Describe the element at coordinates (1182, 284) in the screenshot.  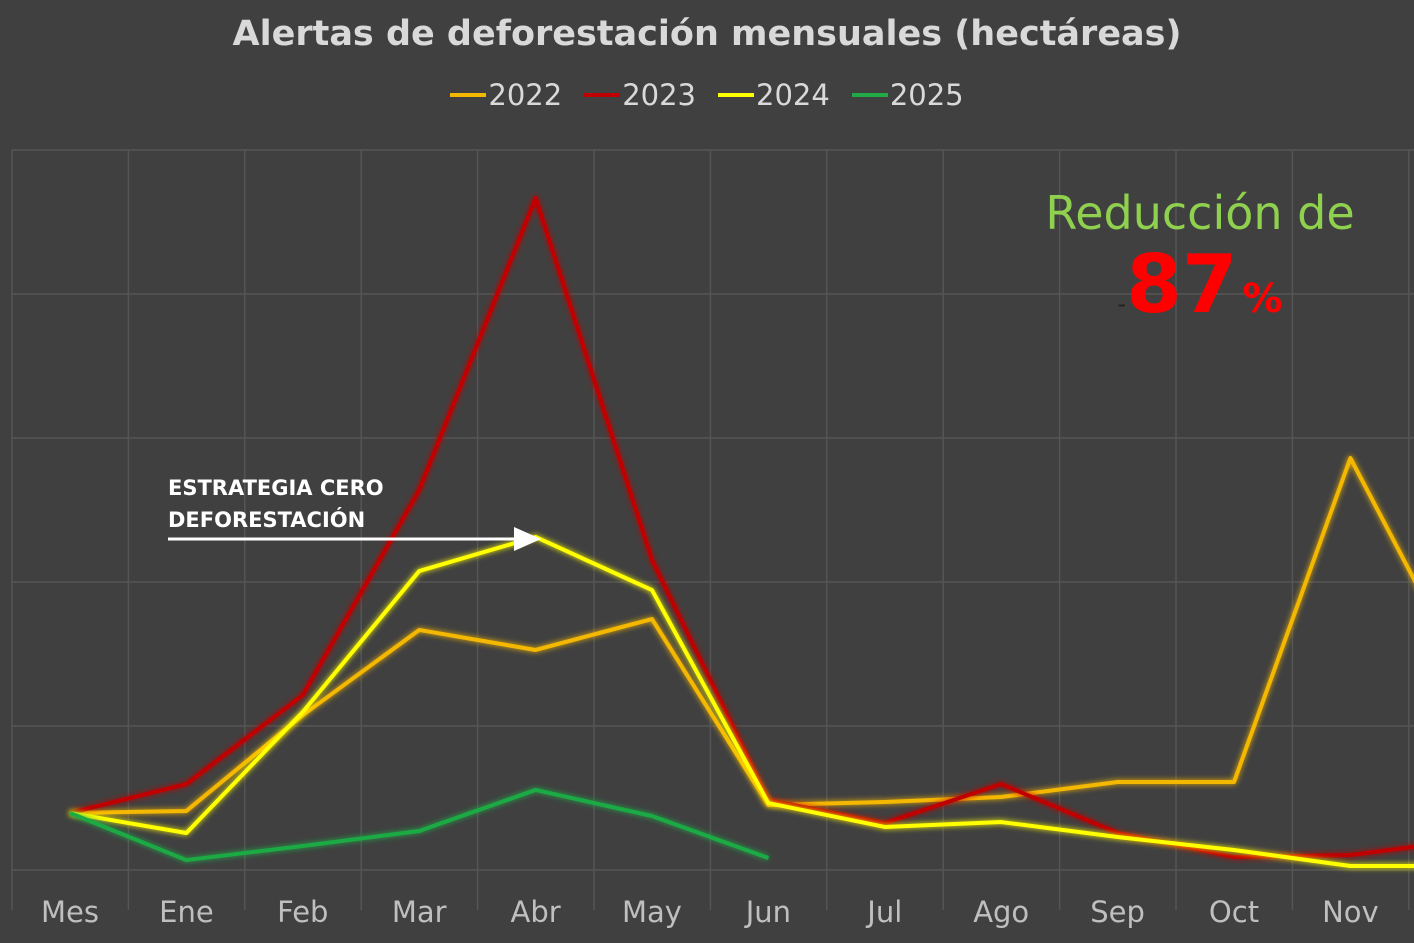
I see `reduction-value: 87` at that location.